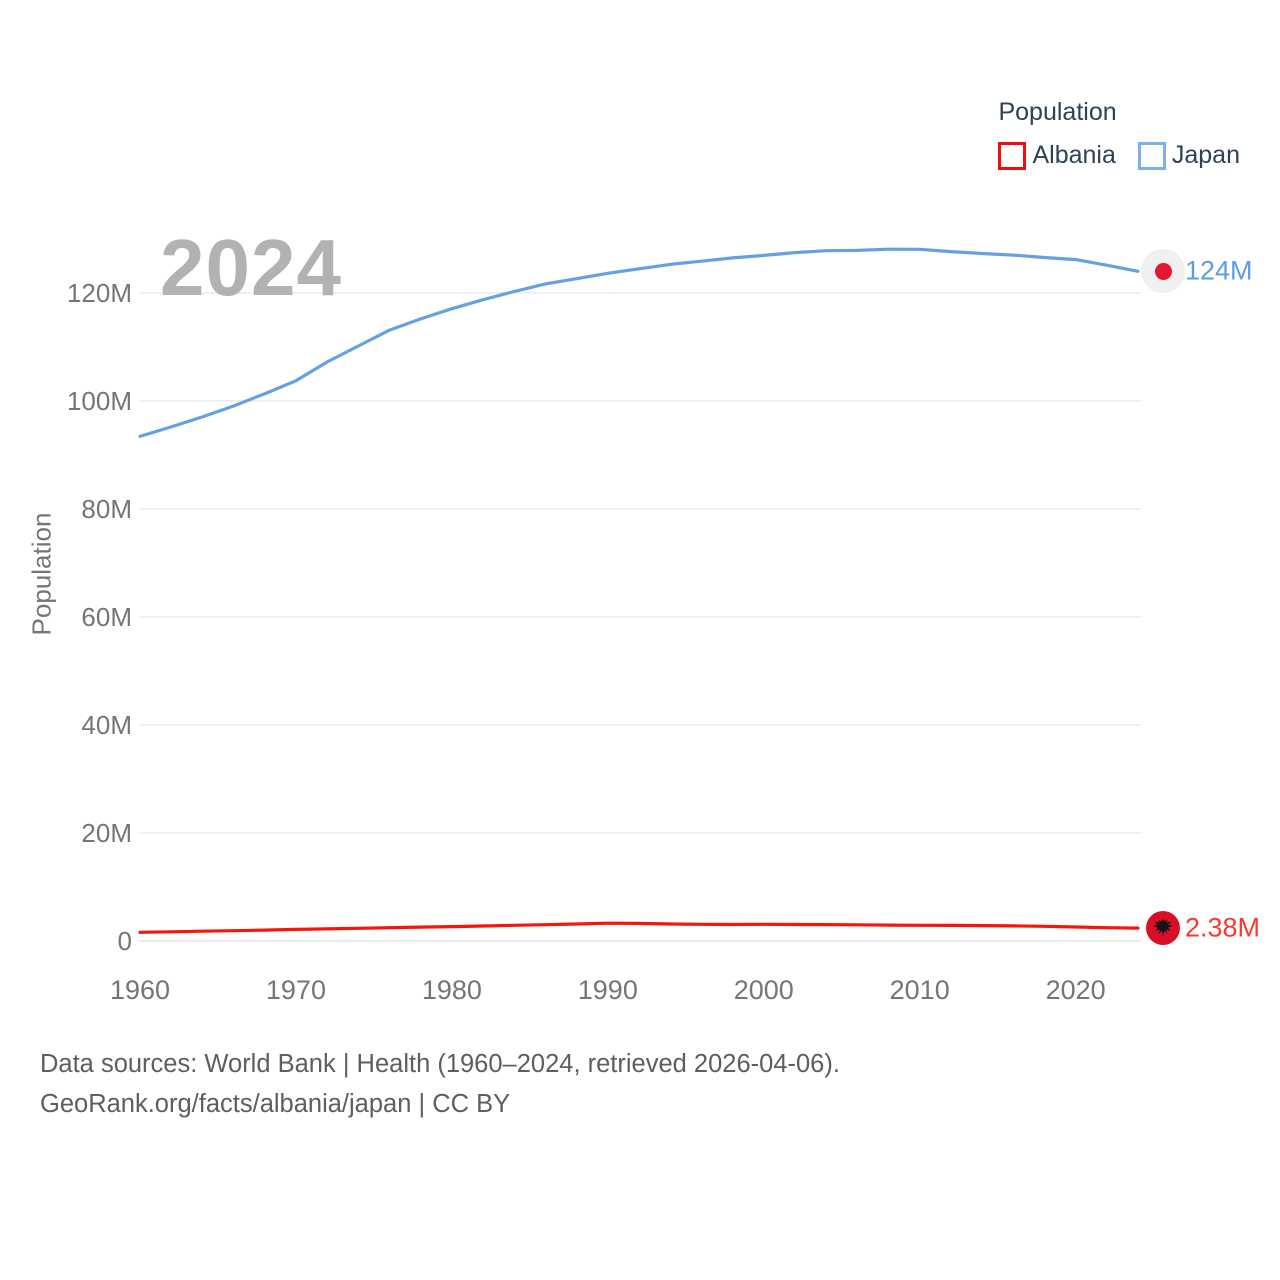 The height and width of the screenshot is (1280, 1280). Describe the element at coordinates (1219, 270) in the screenshot. I see `japan-end-value-label: 124M` at that location.